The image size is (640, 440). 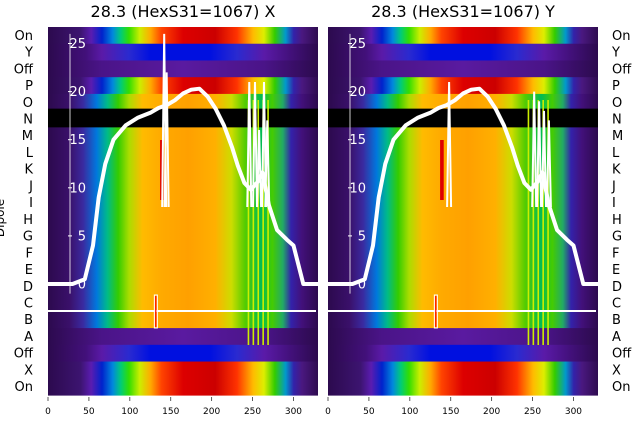 I want to click on row-label: P, so click(x=29, y=86).